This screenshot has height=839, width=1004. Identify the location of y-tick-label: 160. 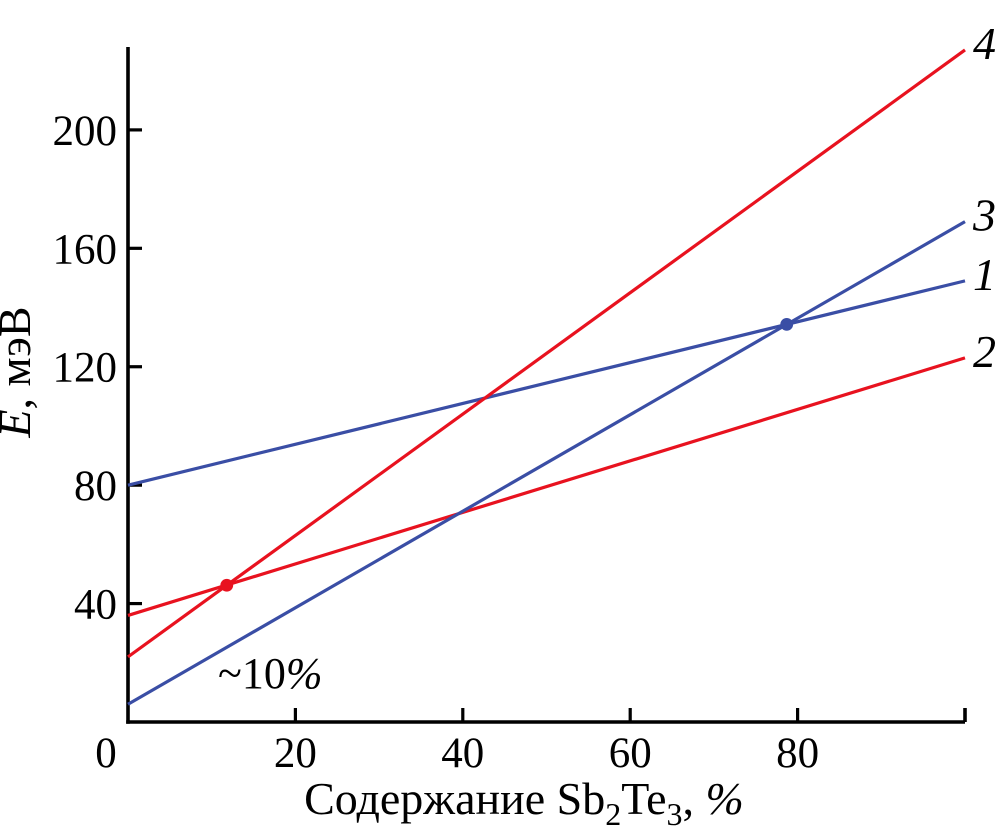
(85, 249).